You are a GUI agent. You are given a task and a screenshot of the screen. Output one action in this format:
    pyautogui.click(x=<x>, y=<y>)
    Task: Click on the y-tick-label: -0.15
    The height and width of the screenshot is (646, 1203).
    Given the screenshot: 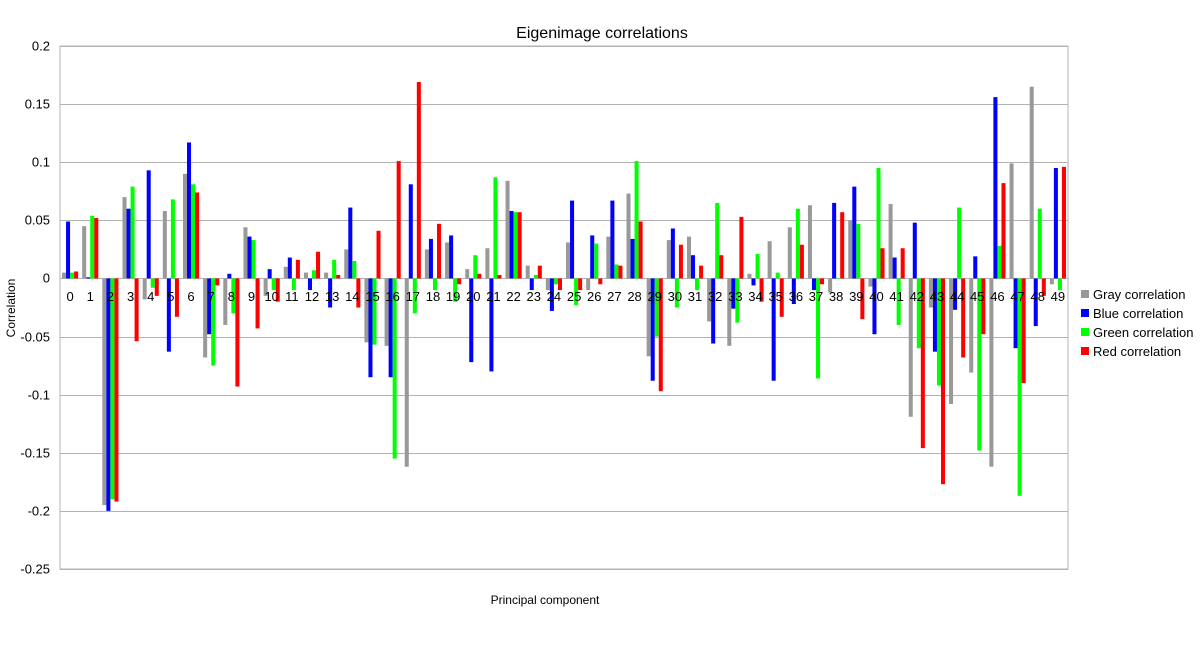 What is the action you would take?
    pyautogui.click(x=35, y=453)
    